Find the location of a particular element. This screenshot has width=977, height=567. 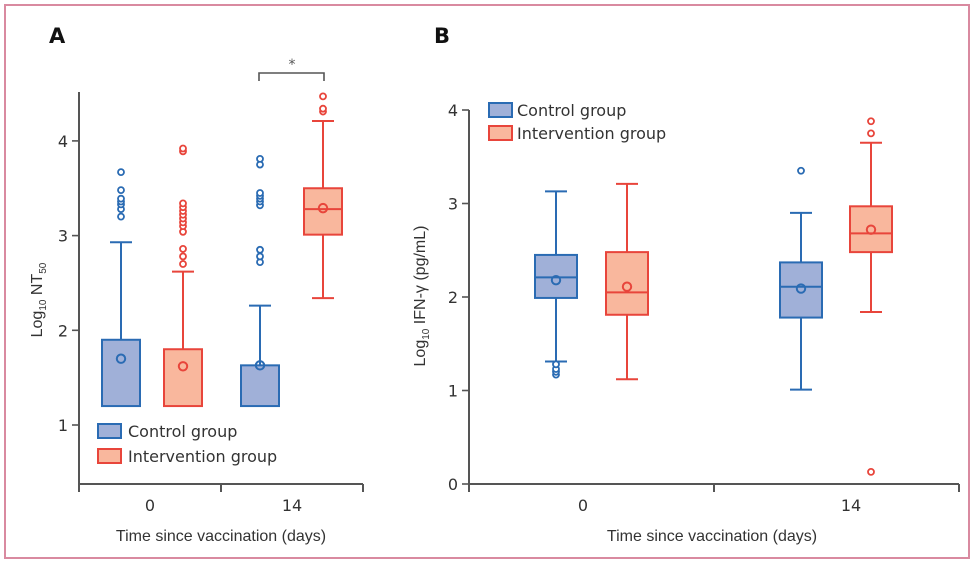

y-label-sub50: 50 is located at coordinates (43, 268).